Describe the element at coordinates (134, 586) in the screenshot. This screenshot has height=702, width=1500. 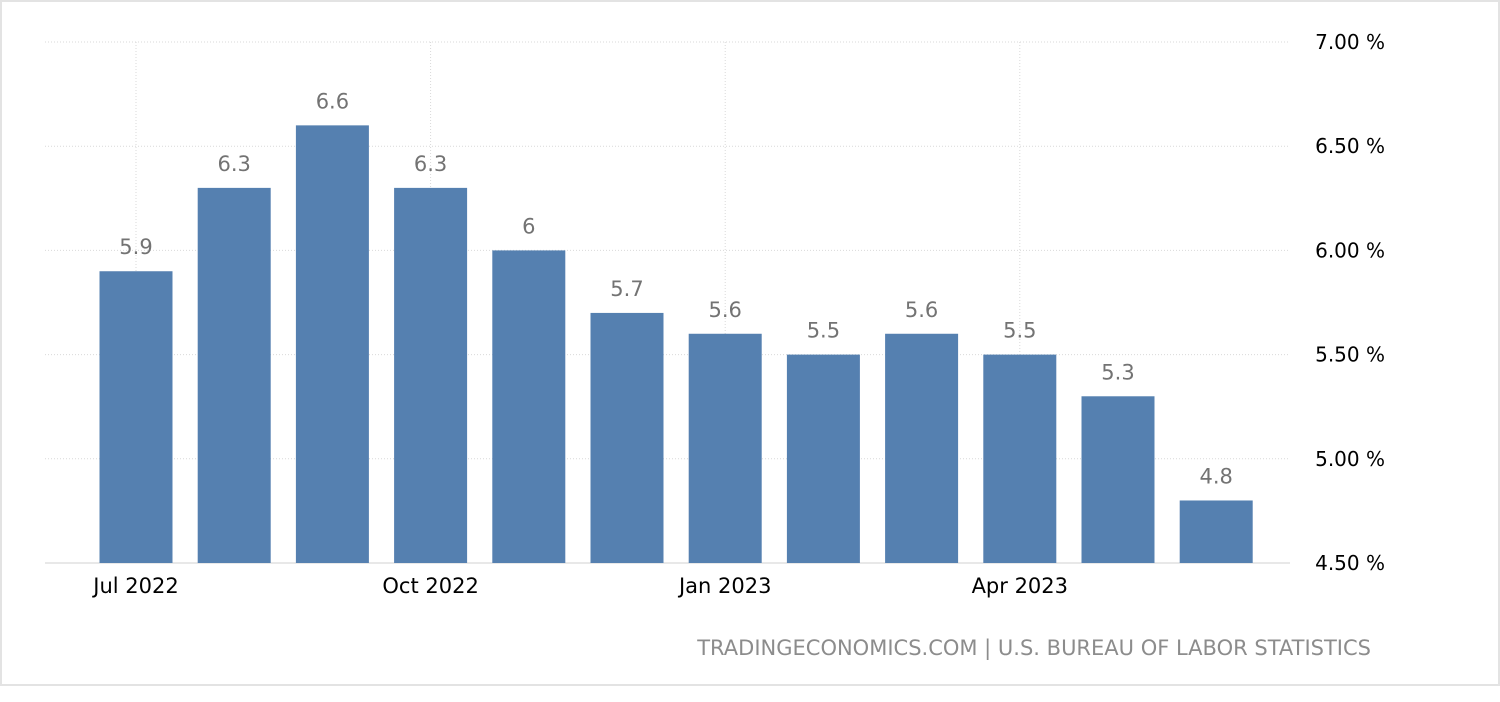
I see `x-tick-label: Jul 2022` at that location.